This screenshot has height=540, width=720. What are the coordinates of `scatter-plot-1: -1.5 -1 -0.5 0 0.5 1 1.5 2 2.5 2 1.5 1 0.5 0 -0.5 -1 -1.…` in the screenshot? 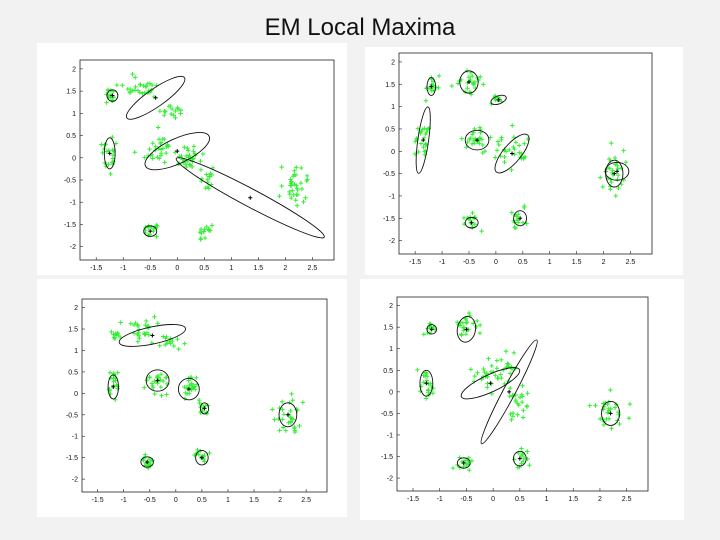 It's located at (199, 165).